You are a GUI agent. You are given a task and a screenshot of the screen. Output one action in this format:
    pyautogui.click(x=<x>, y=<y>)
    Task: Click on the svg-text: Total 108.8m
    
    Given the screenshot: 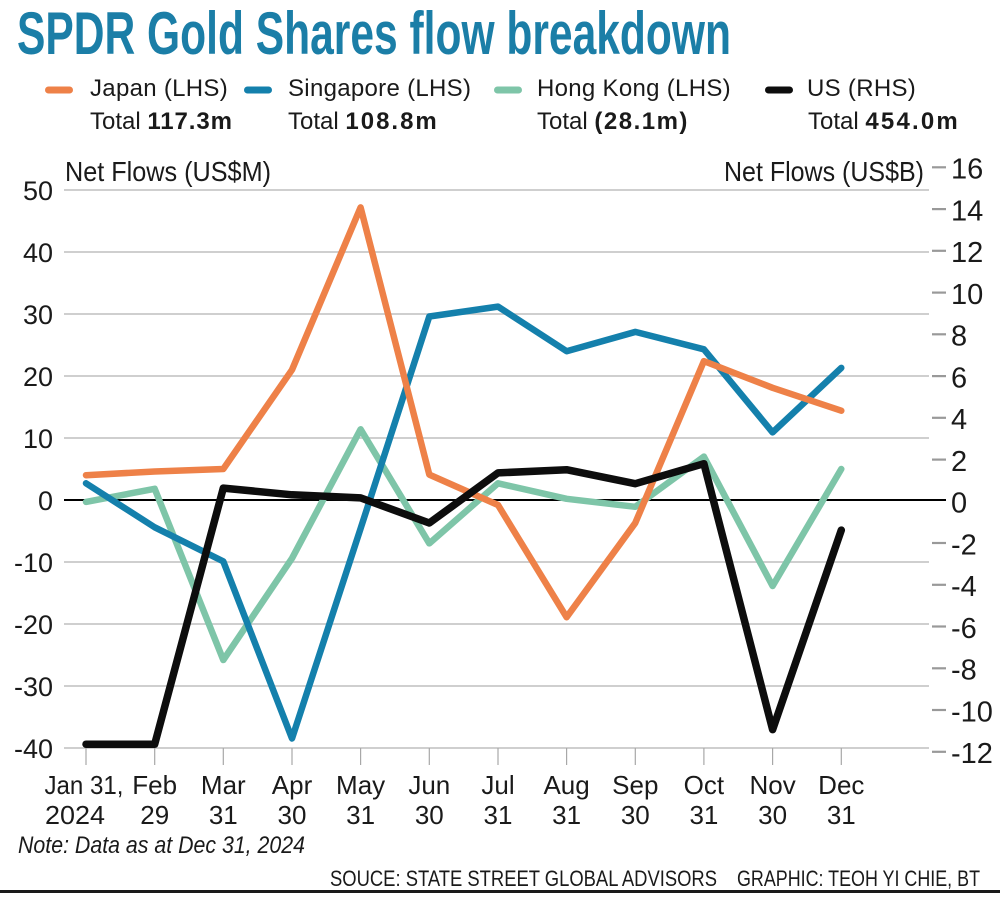 What is the action you would take?
    pyautogui.click(x=363, y=121)
    